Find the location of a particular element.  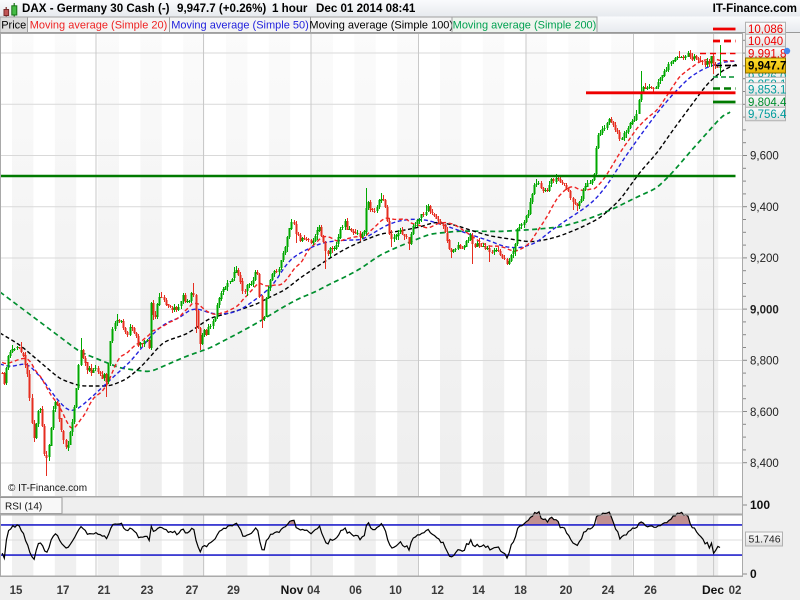

svg-text: 9,200 is located at coordinates (764, 259).